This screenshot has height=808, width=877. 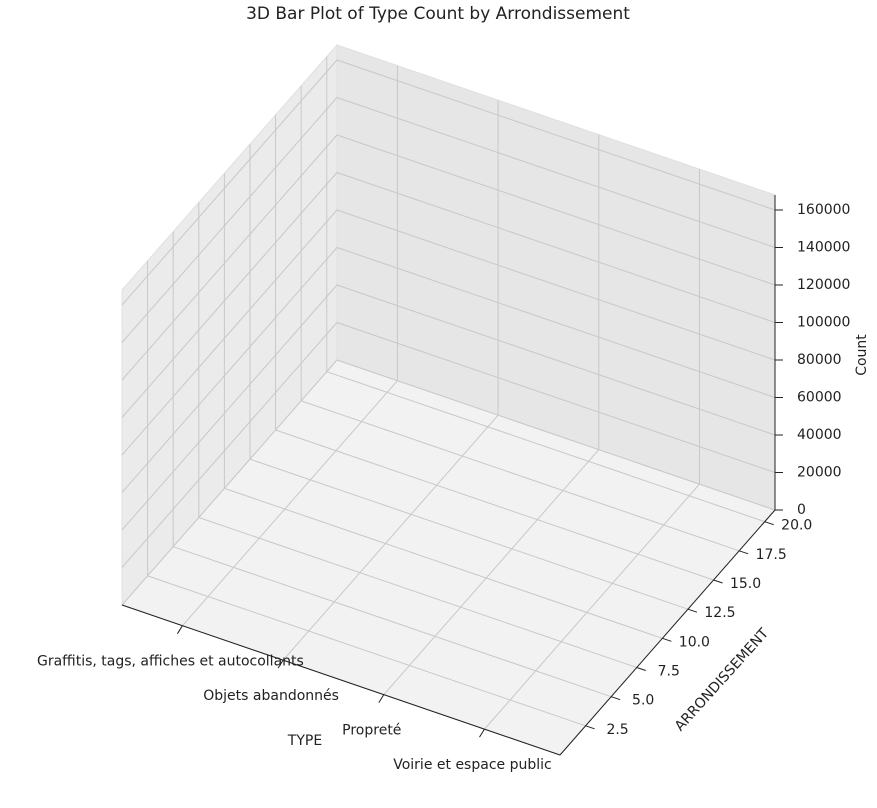 What do you see at coordinates (823, 285) in the screenshot?
I see `z-tick-label: 120000` at bounding box center [823, 285].